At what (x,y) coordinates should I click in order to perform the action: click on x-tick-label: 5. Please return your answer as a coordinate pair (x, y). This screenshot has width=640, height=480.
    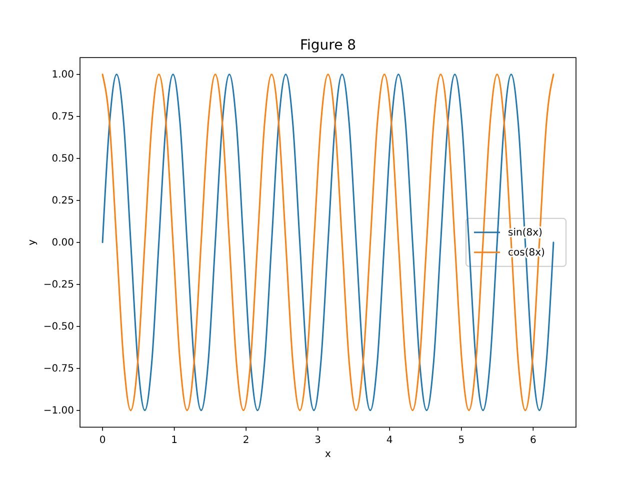
    Looking at the image, I should click on (461, 440).